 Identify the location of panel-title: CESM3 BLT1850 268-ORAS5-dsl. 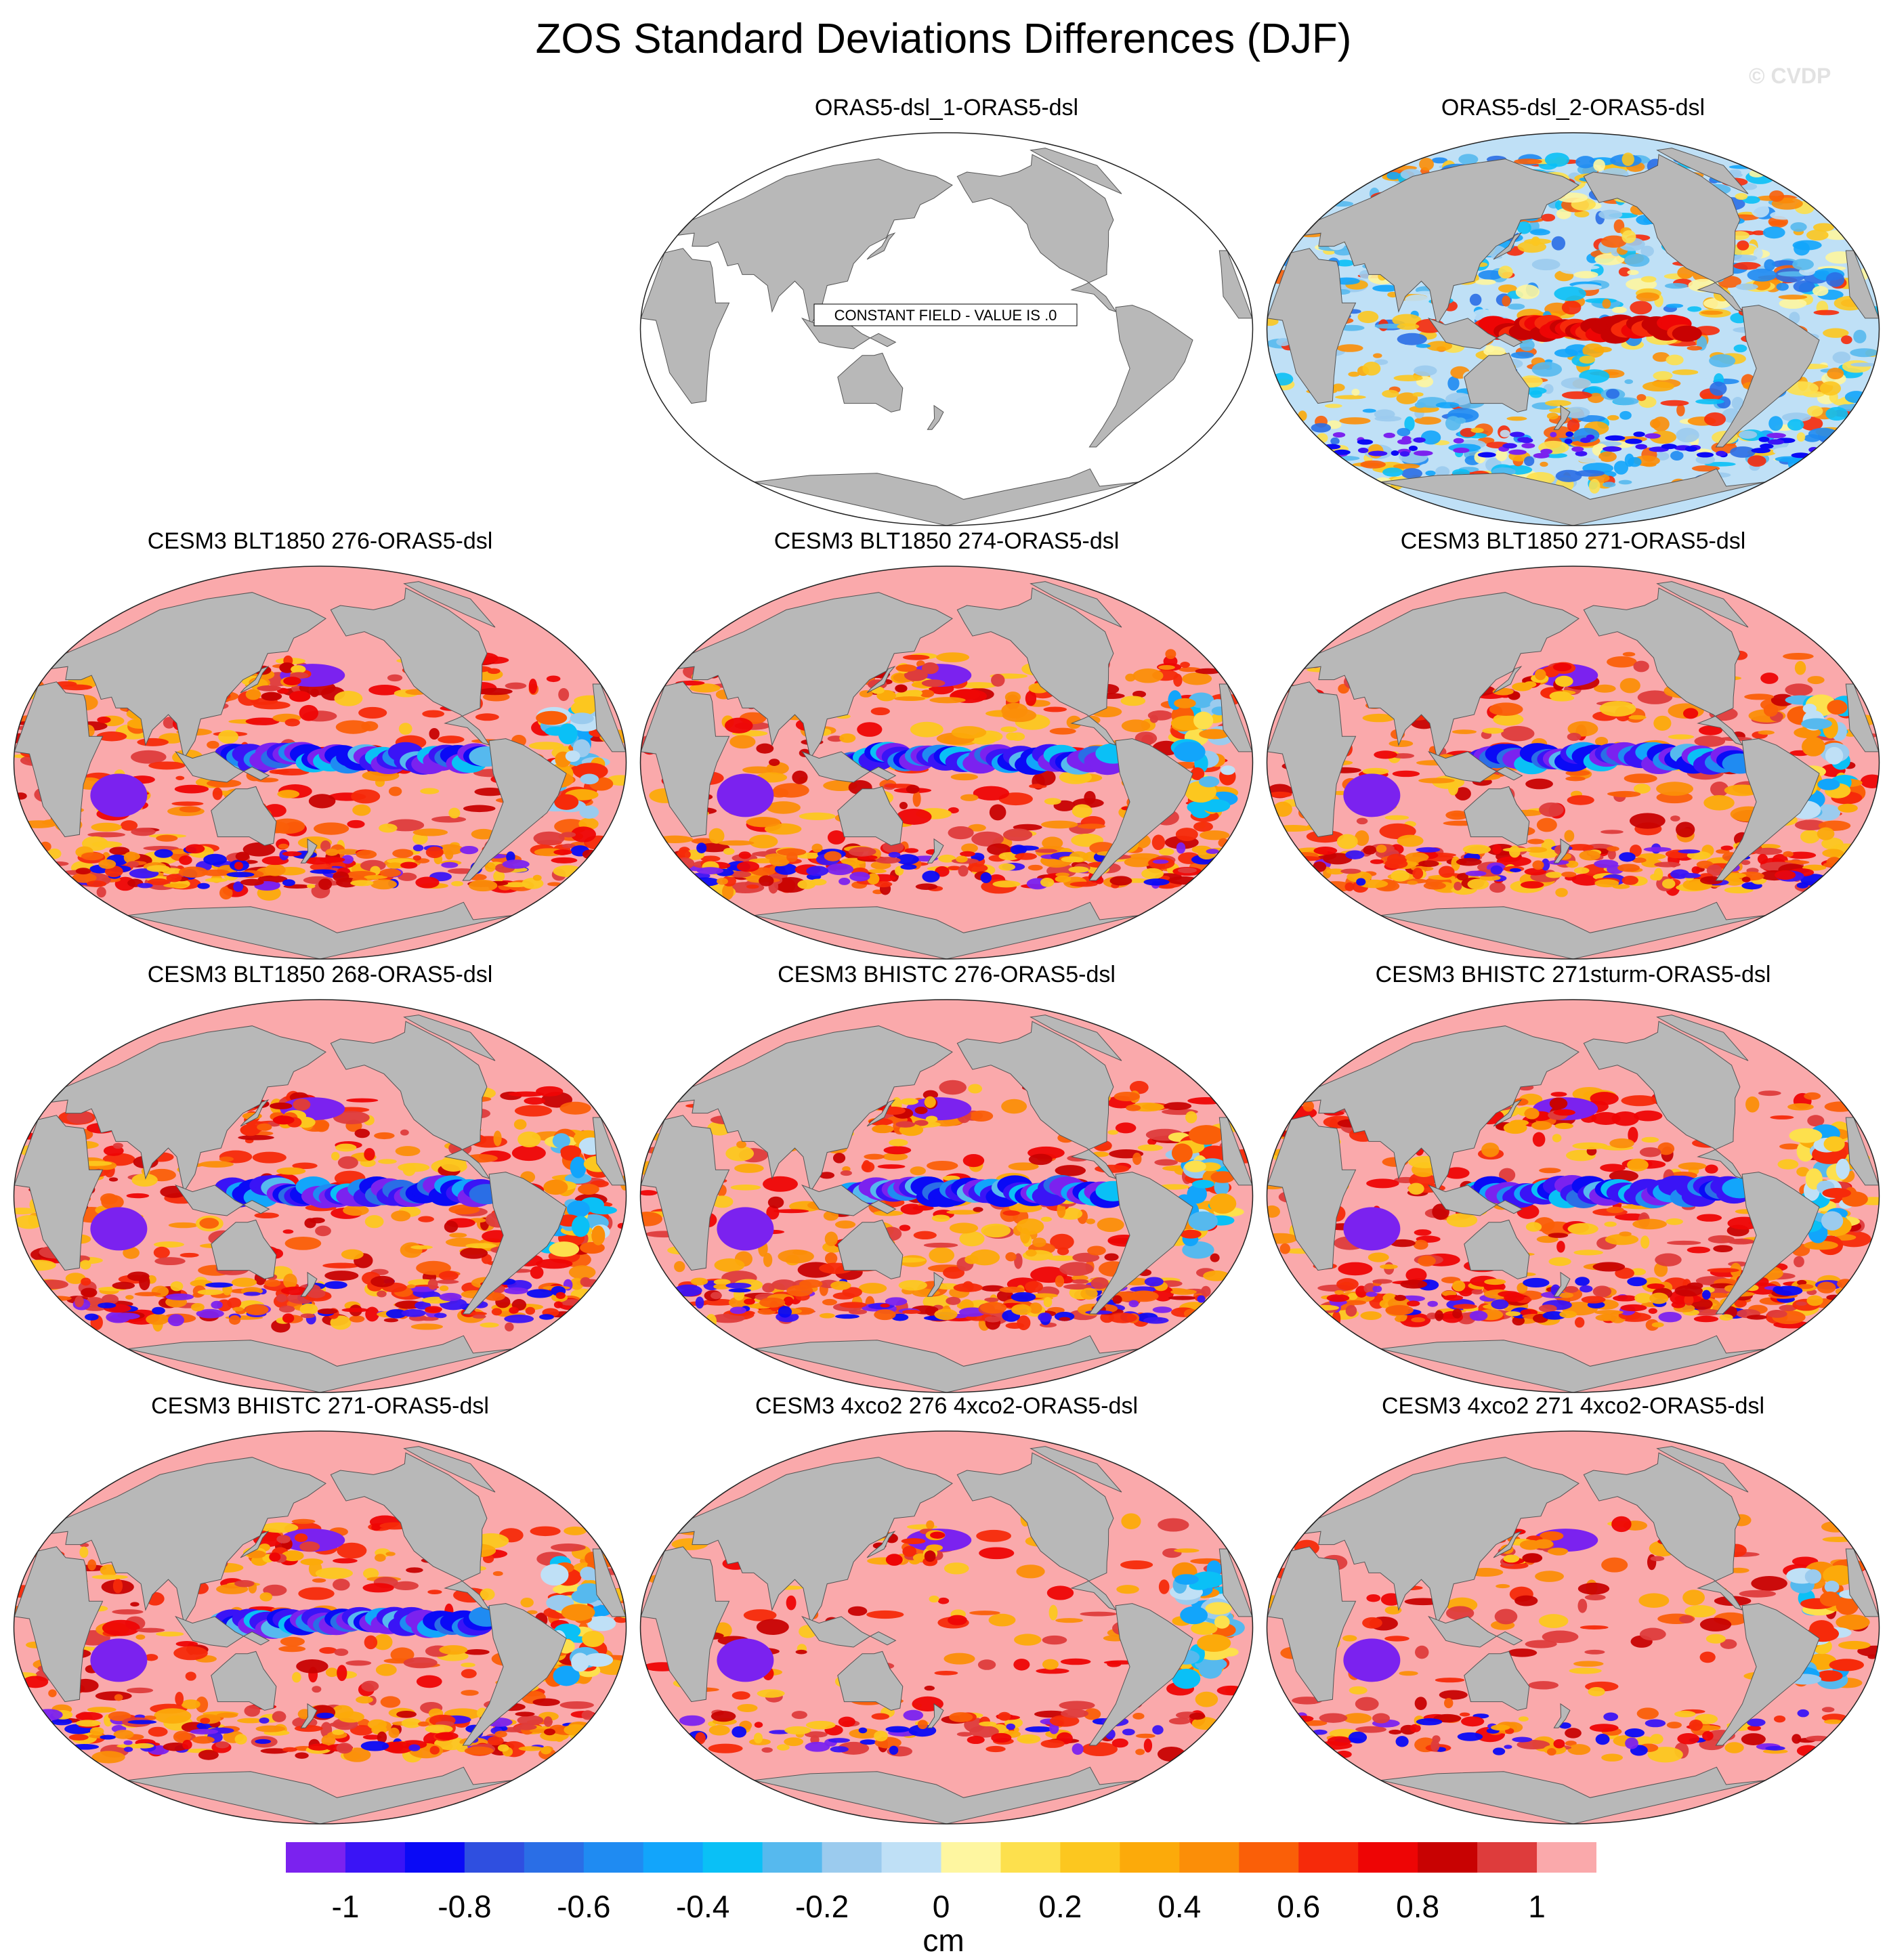
(320, 974).